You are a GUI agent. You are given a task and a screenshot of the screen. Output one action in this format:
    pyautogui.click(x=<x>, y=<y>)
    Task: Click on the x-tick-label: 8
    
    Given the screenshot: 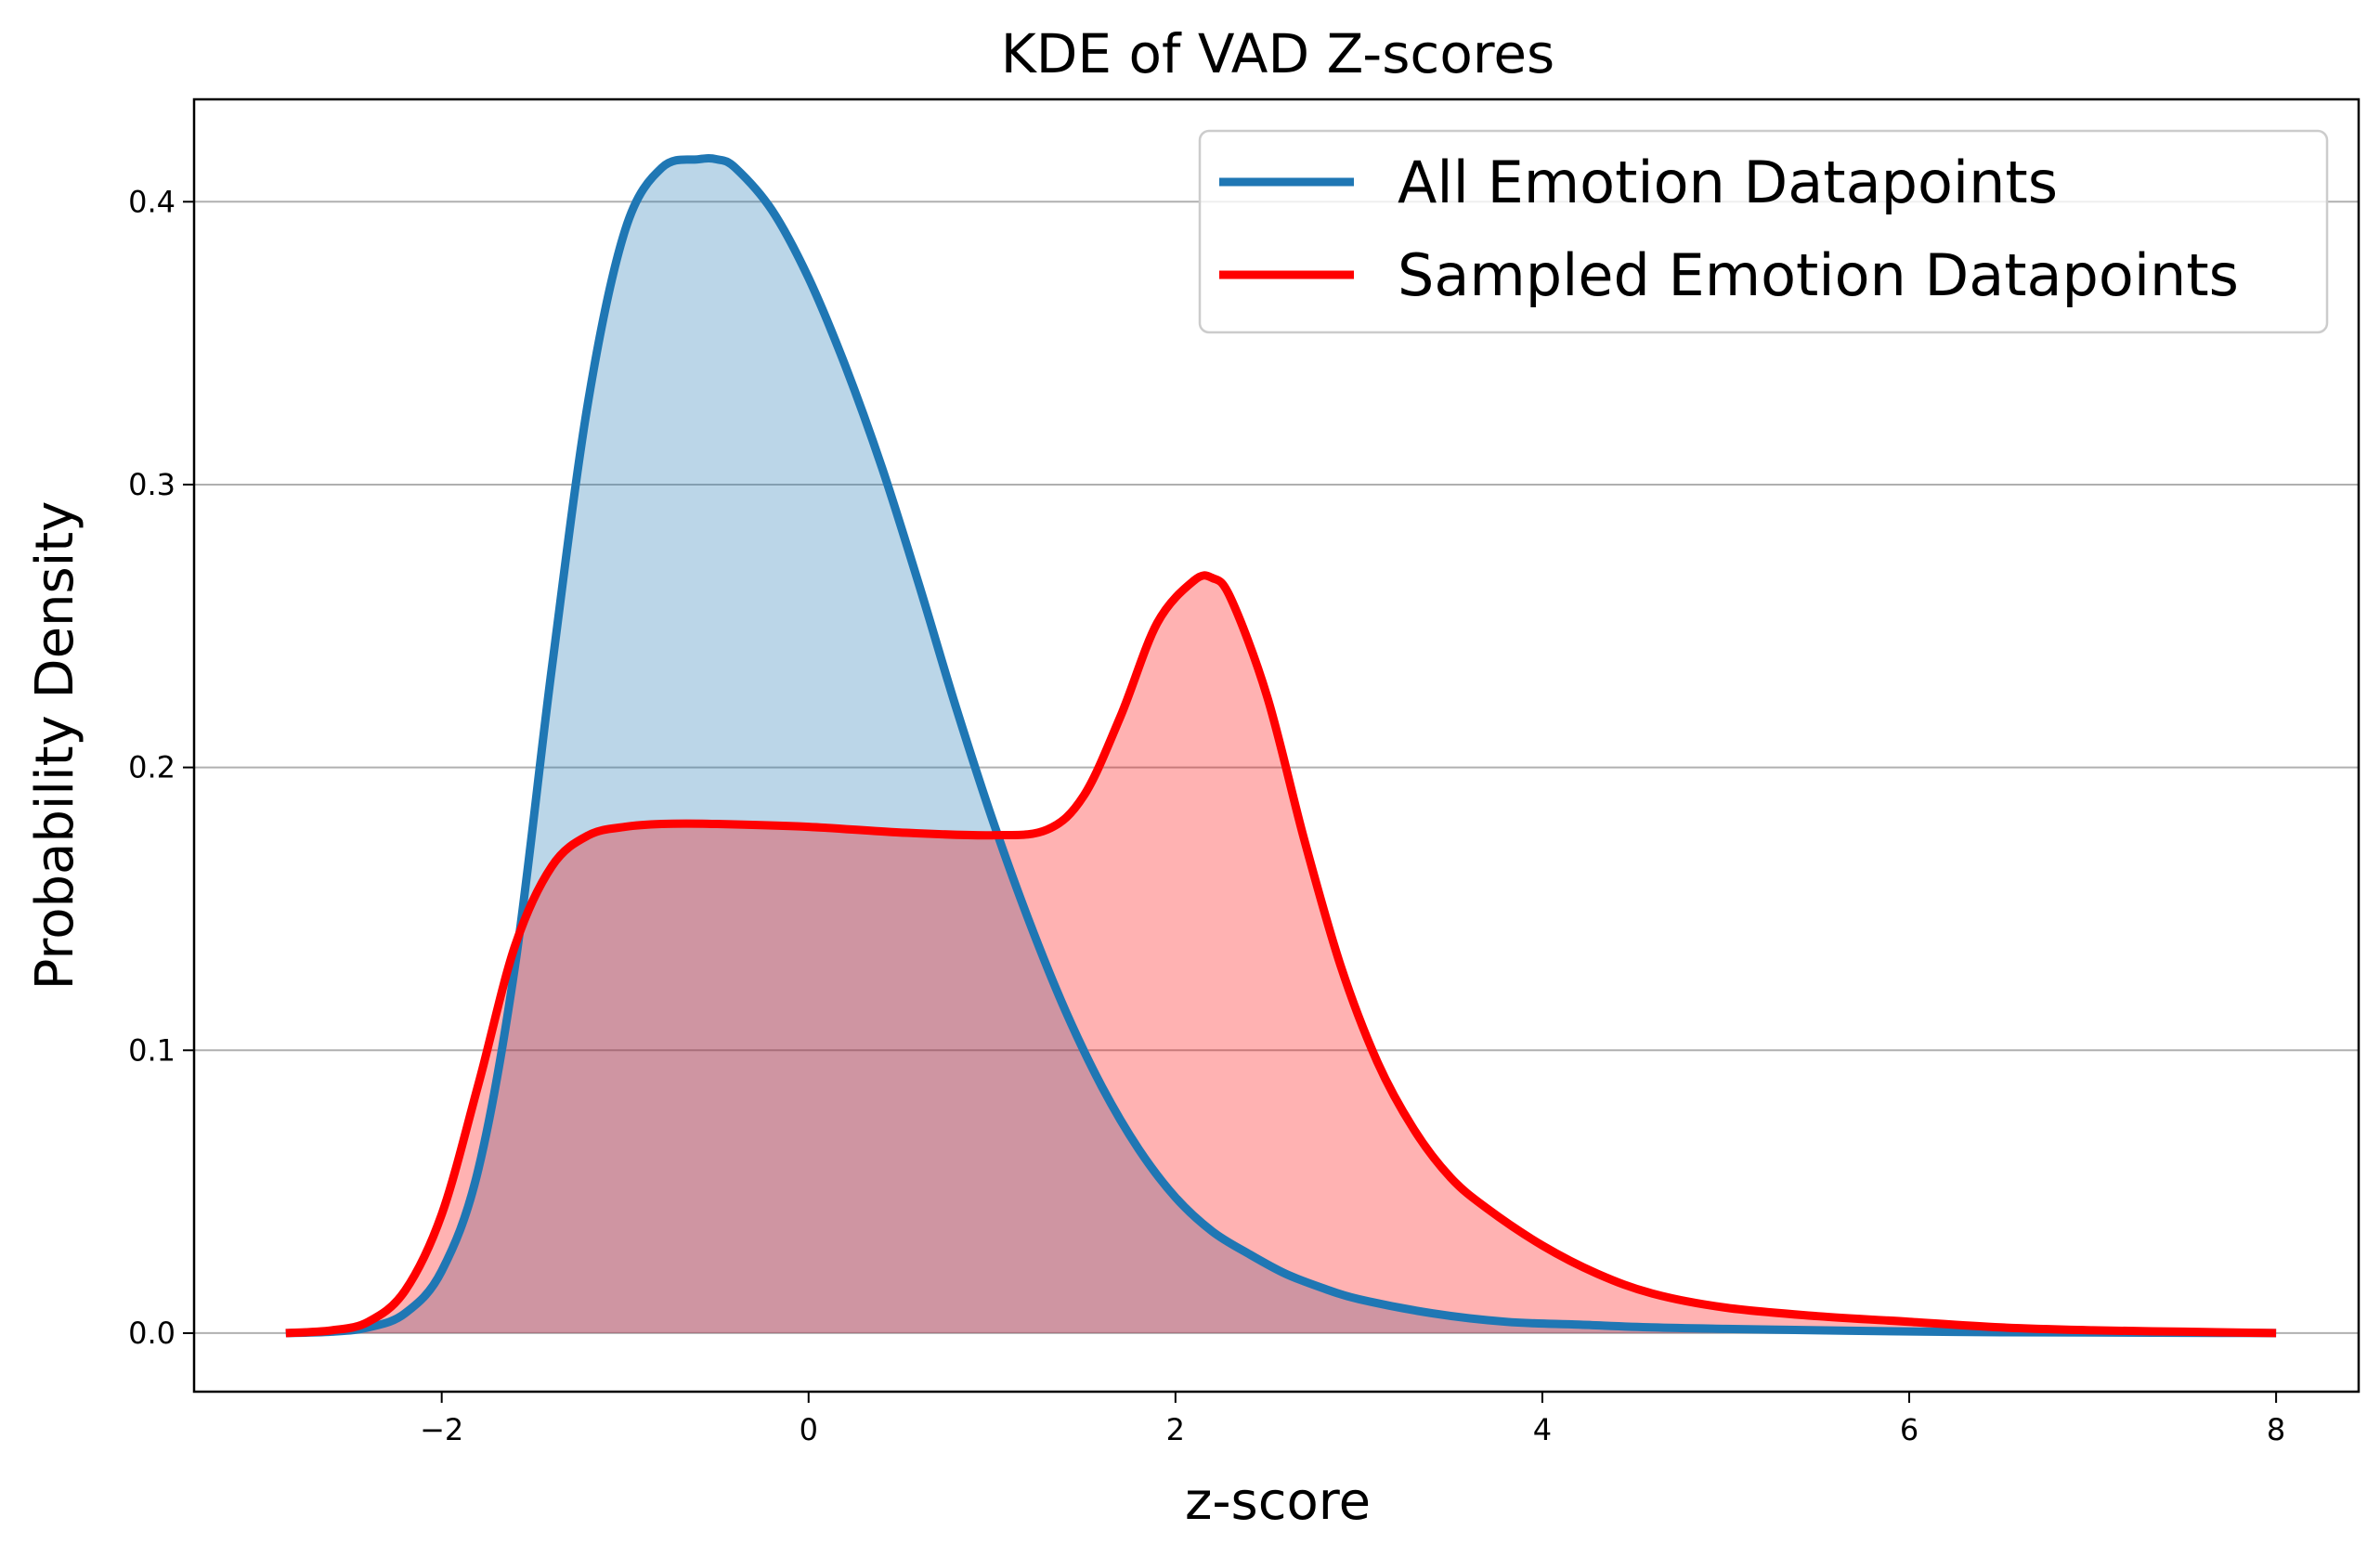 What is the action you would take?
    pyautogui.click(x=2276, y=1430)
    